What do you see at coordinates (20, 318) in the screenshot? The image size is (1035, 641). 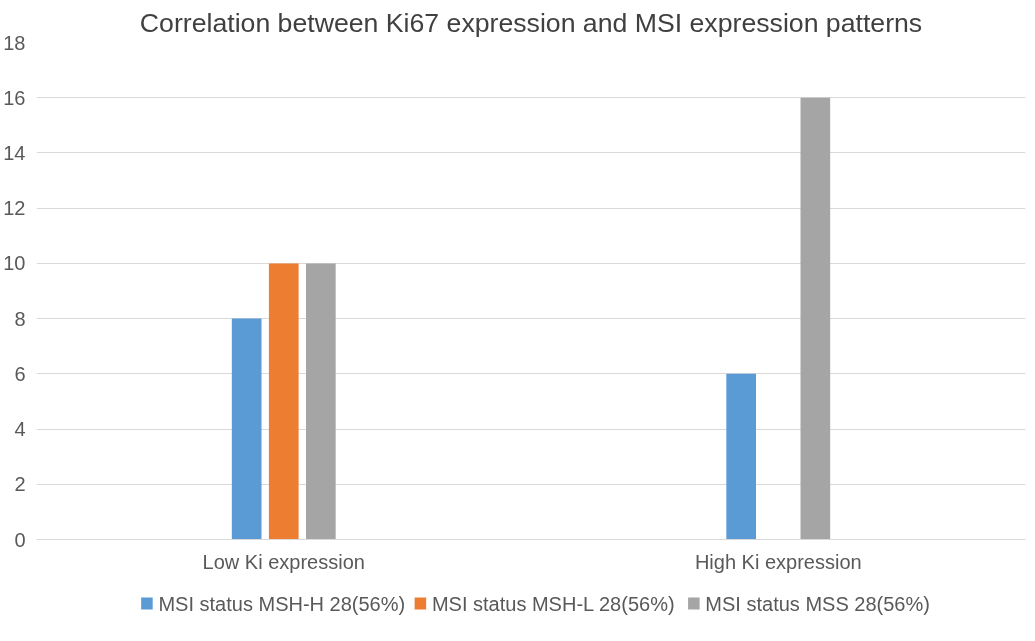 I see `y-tick-label: 8` at bounding box center [20, 318].